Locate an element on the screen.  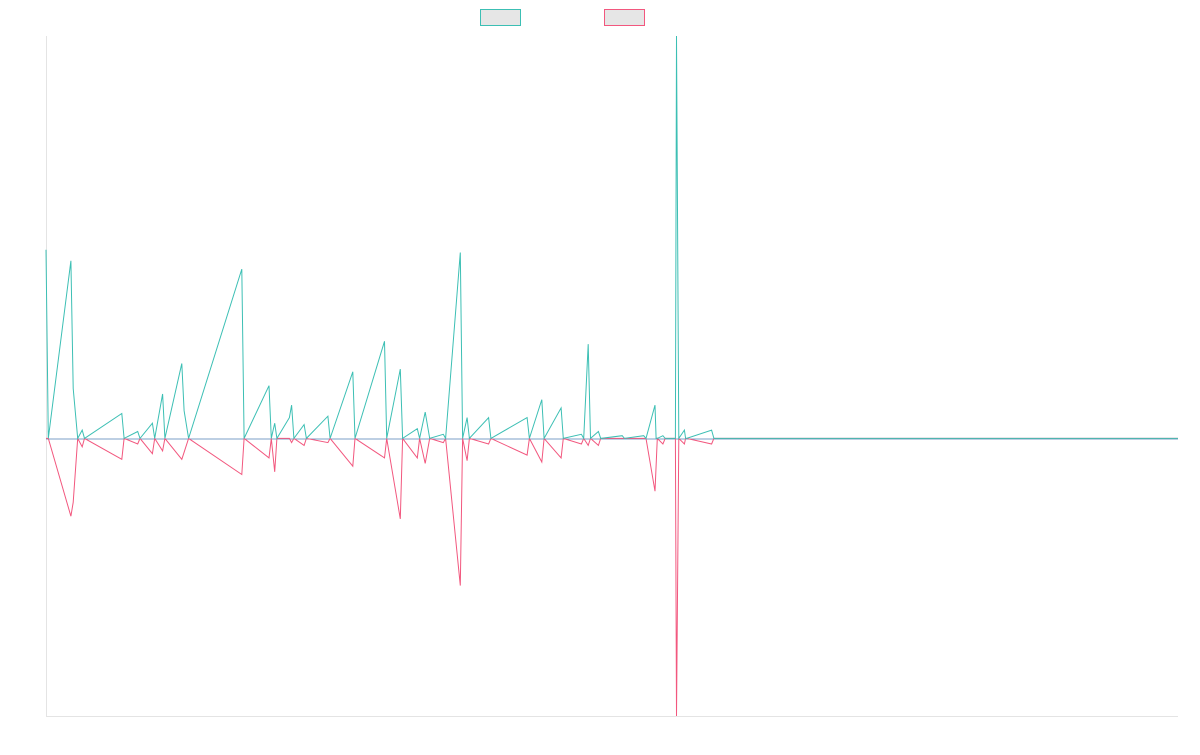
legend-swatch-series-b is located at coordinates (624, 17).